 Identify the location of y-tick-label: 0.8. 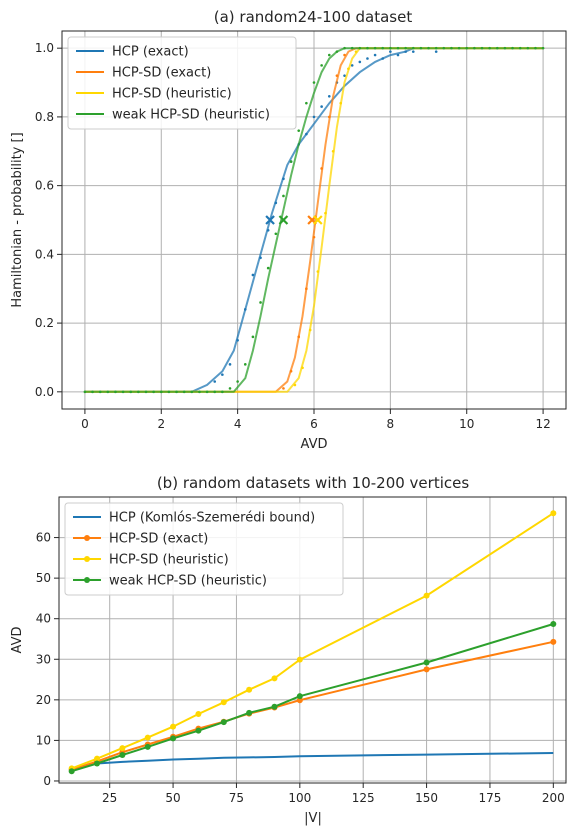
(44, 117).